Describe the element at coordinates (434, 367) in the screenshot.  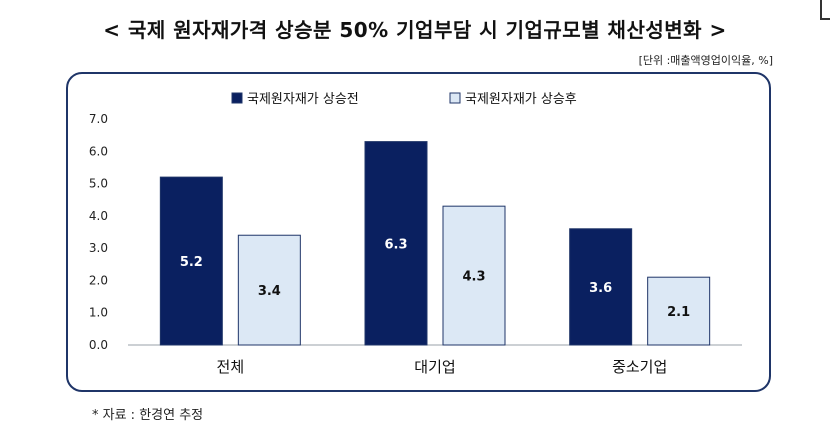
I see `x-category-label: 대기업` at that location.